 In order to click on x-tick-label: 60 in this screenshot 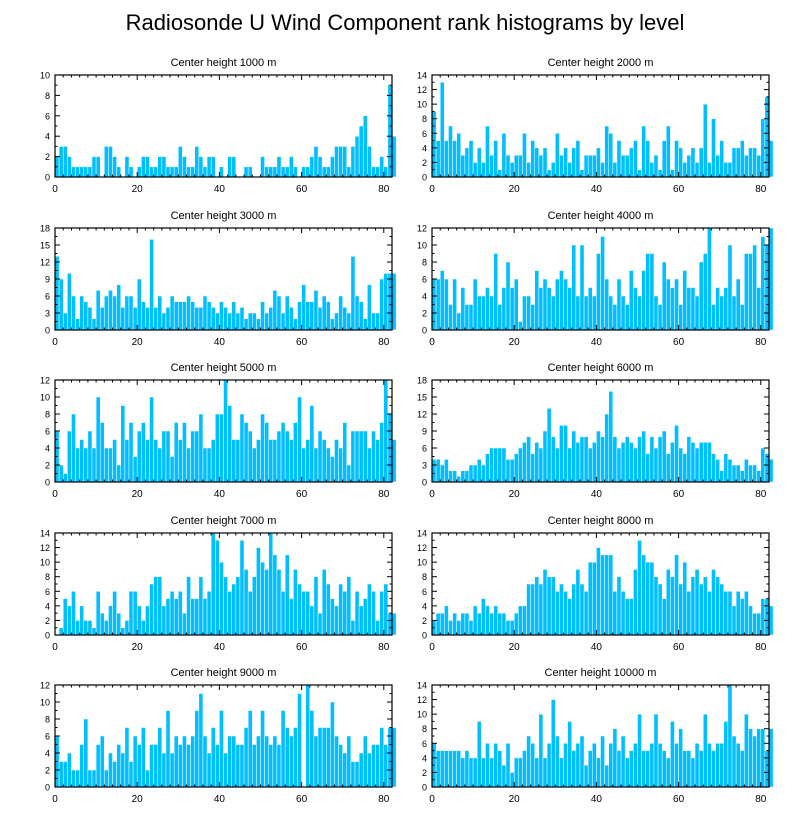, I will do `click(679, 494)`.